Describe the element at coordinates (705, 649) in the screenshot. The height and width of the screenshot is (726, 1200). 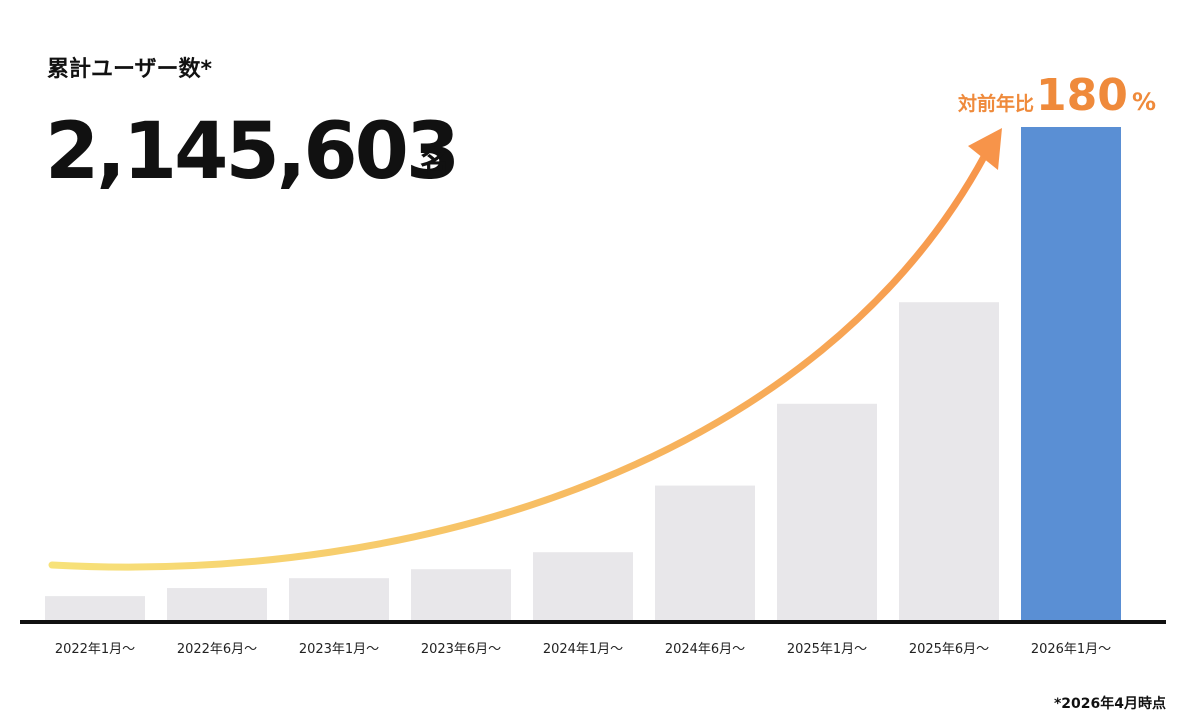
I see `x-tick-label: 2024年6月〜` at that location.